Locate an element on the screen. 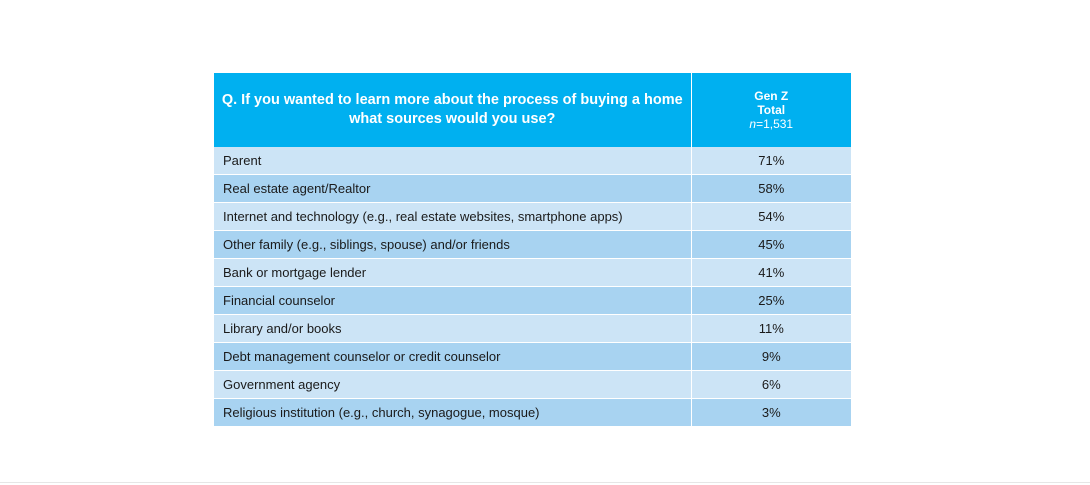 This screenshot has height=485, width=1090. table-row: Government agency 6% is located at coordinates (532, 384).